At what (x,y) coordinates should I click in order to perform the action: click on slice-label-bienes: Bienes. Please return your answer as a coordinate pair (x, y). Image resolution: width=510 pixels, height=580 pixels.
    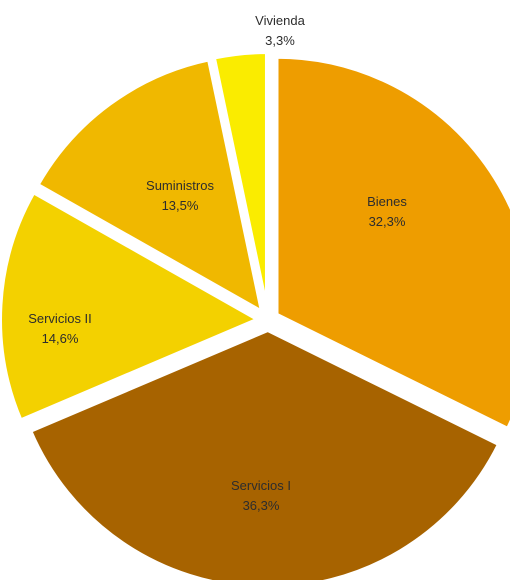
    Looking at the image, I should click on (387, 201).